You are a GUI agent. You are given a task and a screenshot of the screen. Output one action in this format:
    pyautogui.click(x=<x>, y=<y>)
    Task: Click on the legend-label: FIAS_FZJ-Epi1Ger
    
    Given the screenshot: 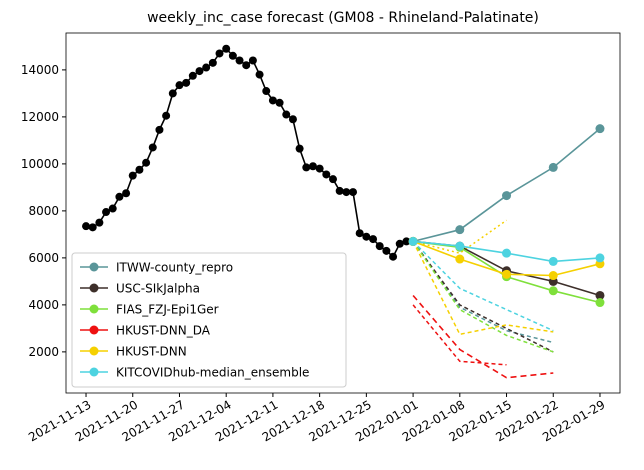 What is the action you would take?
    pyautogui.click(x=167, y=310)
    